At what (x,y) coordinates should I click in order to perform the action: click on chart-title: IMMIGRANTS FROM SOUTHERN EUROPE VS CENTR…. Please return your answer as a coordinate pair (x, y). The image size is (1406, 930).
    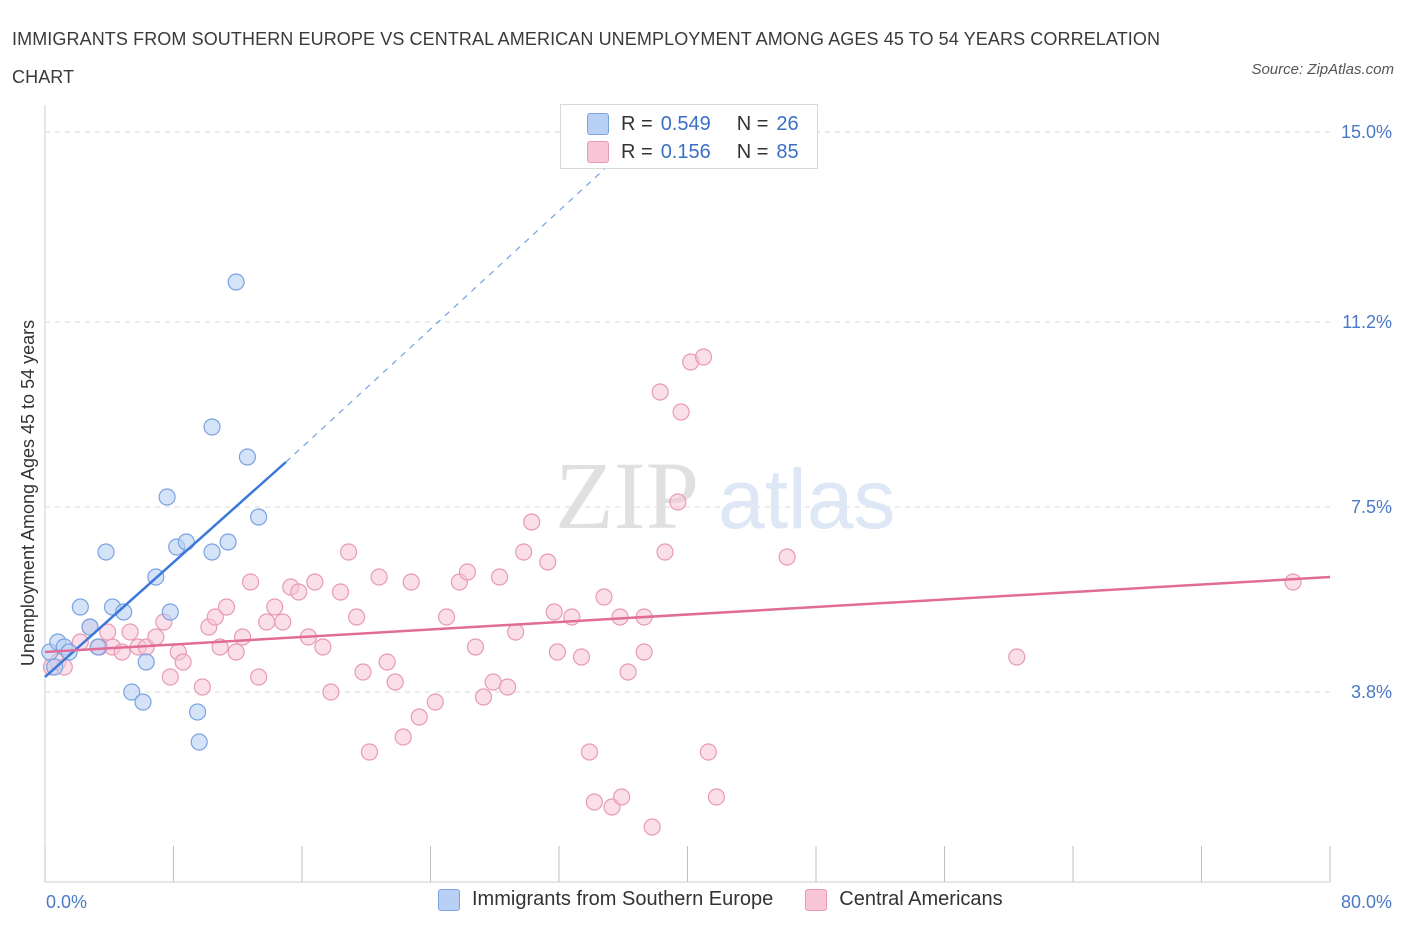
    Looking at the image, I should click on (586, 58).